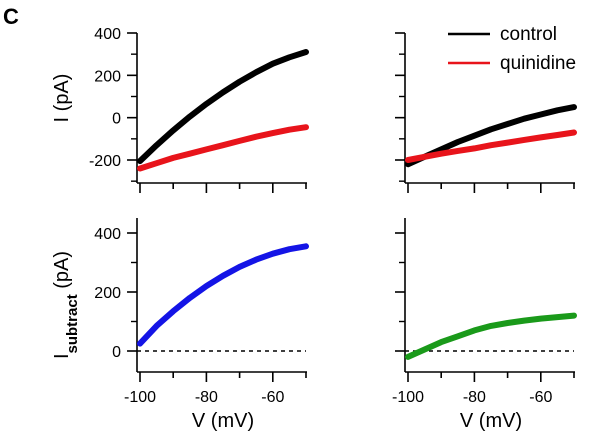 The height and width of the screenshot is (448, 614). What do you see at coordinates (107, 34) in the screenshot?
I see `top-left-y-tick-label: 400` at bounding box center [107, 34].